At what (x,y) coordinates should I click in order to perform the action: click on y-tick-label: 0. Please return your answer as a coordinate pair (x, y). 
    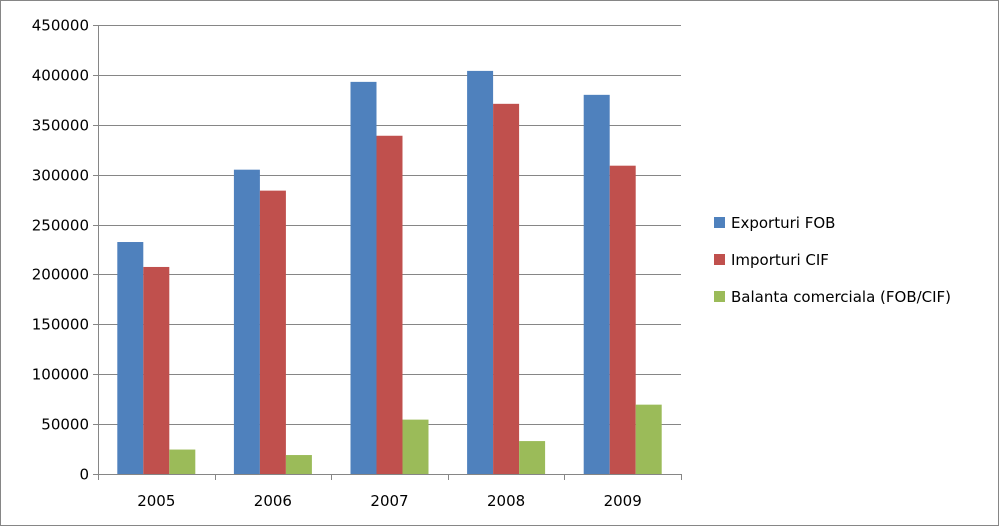
    Looking at the image, I should click on (84, 475).